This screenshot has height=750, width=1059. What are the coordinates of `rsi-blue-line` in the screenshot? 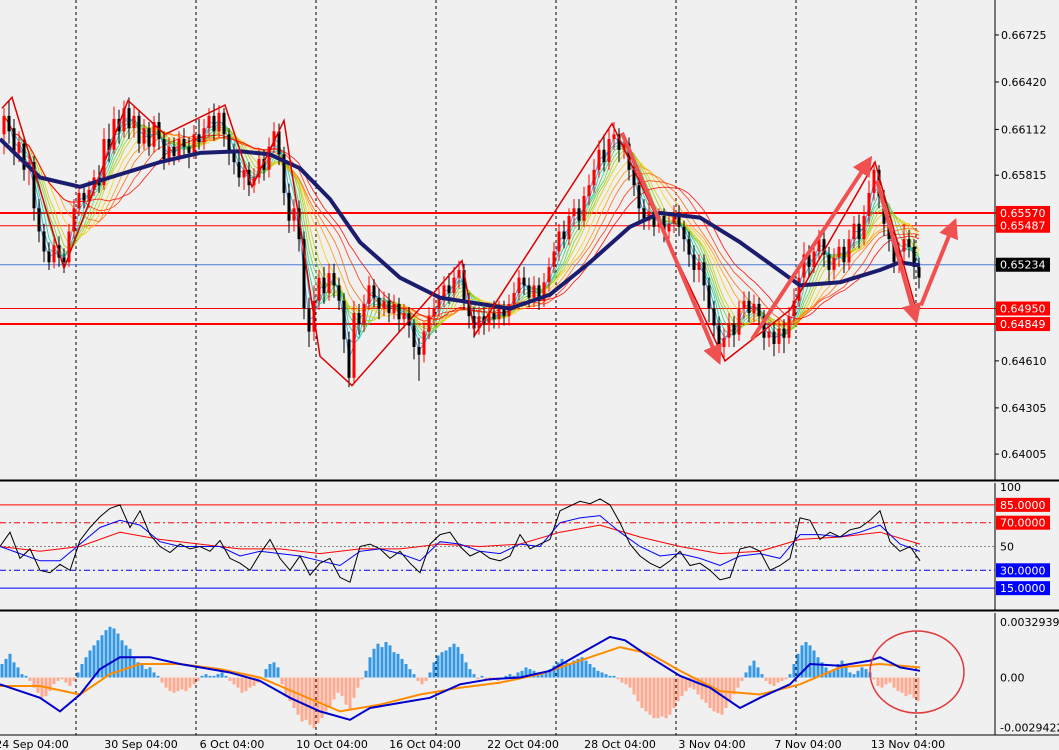 It's located at (460, 541).